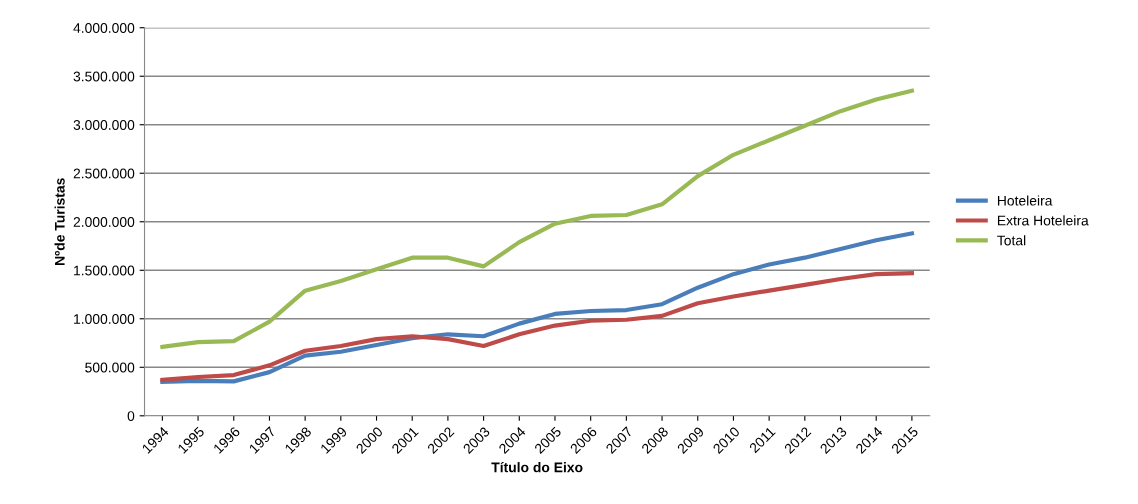 Image resolution: width=1138 pixels, height=504 pixels. What do you see at coordinates (537, 326) in the screenshot?
I see `line-series` at bounding box center [537, 326].